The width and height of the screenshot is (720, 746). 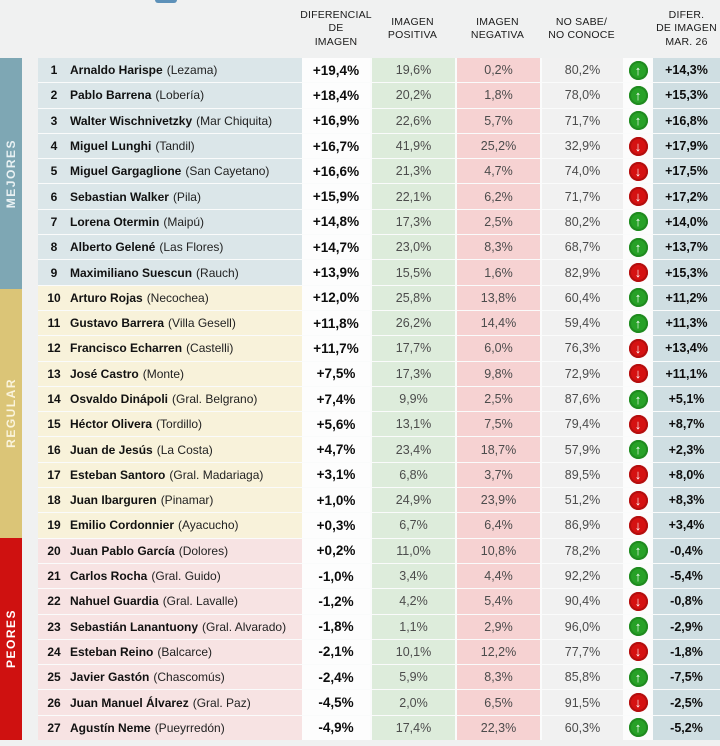 What do you see at coordinates (336, 677) in the screenshot?
I see `diferencial-value: -2,4%` at bounding box center [336, 677].